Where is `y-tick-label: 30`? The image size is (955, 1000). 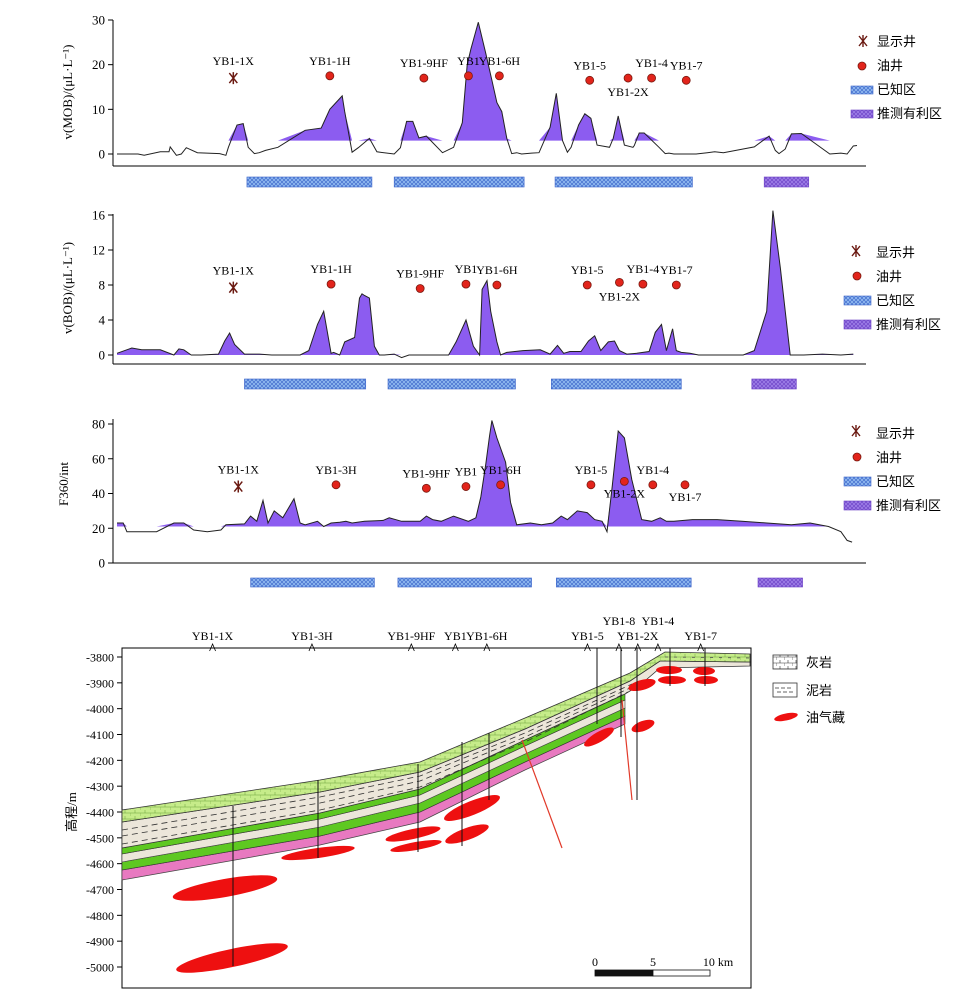 y-tick-label: 30 is located at coordinates (98, 20).